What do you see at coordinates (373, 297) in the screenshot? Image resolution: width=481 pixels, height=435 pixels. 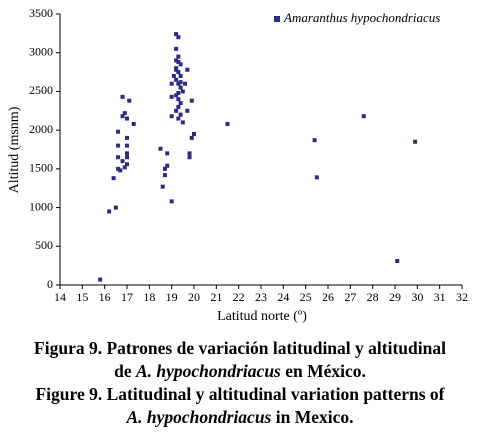 I see `x-tick-label: 28` at bounding box center [373, 297].